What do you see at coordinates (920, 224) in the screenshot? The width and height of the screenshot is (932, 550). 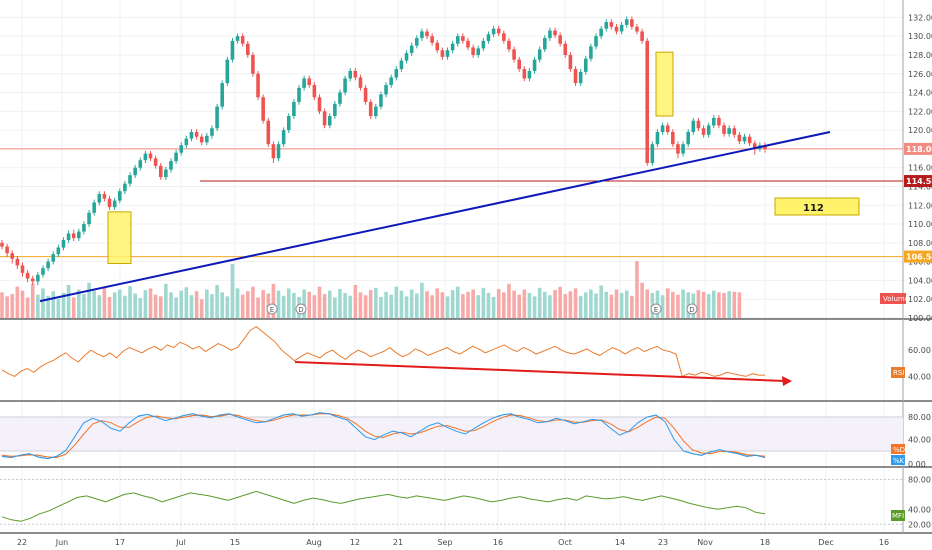 I see `price-tick-label: 110.00` at bounding box center [920, 224].